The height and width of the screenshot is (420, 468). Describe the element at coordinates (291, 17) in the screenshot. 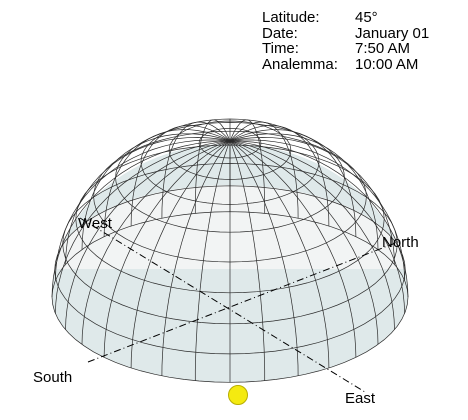

I see `latitude-label: Latitude:` at that location.